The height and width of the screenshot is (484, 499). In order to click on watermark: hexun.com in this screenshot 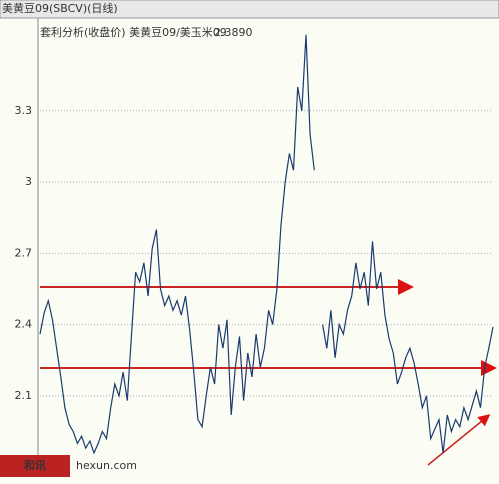, I will do `click(106, 465)`.